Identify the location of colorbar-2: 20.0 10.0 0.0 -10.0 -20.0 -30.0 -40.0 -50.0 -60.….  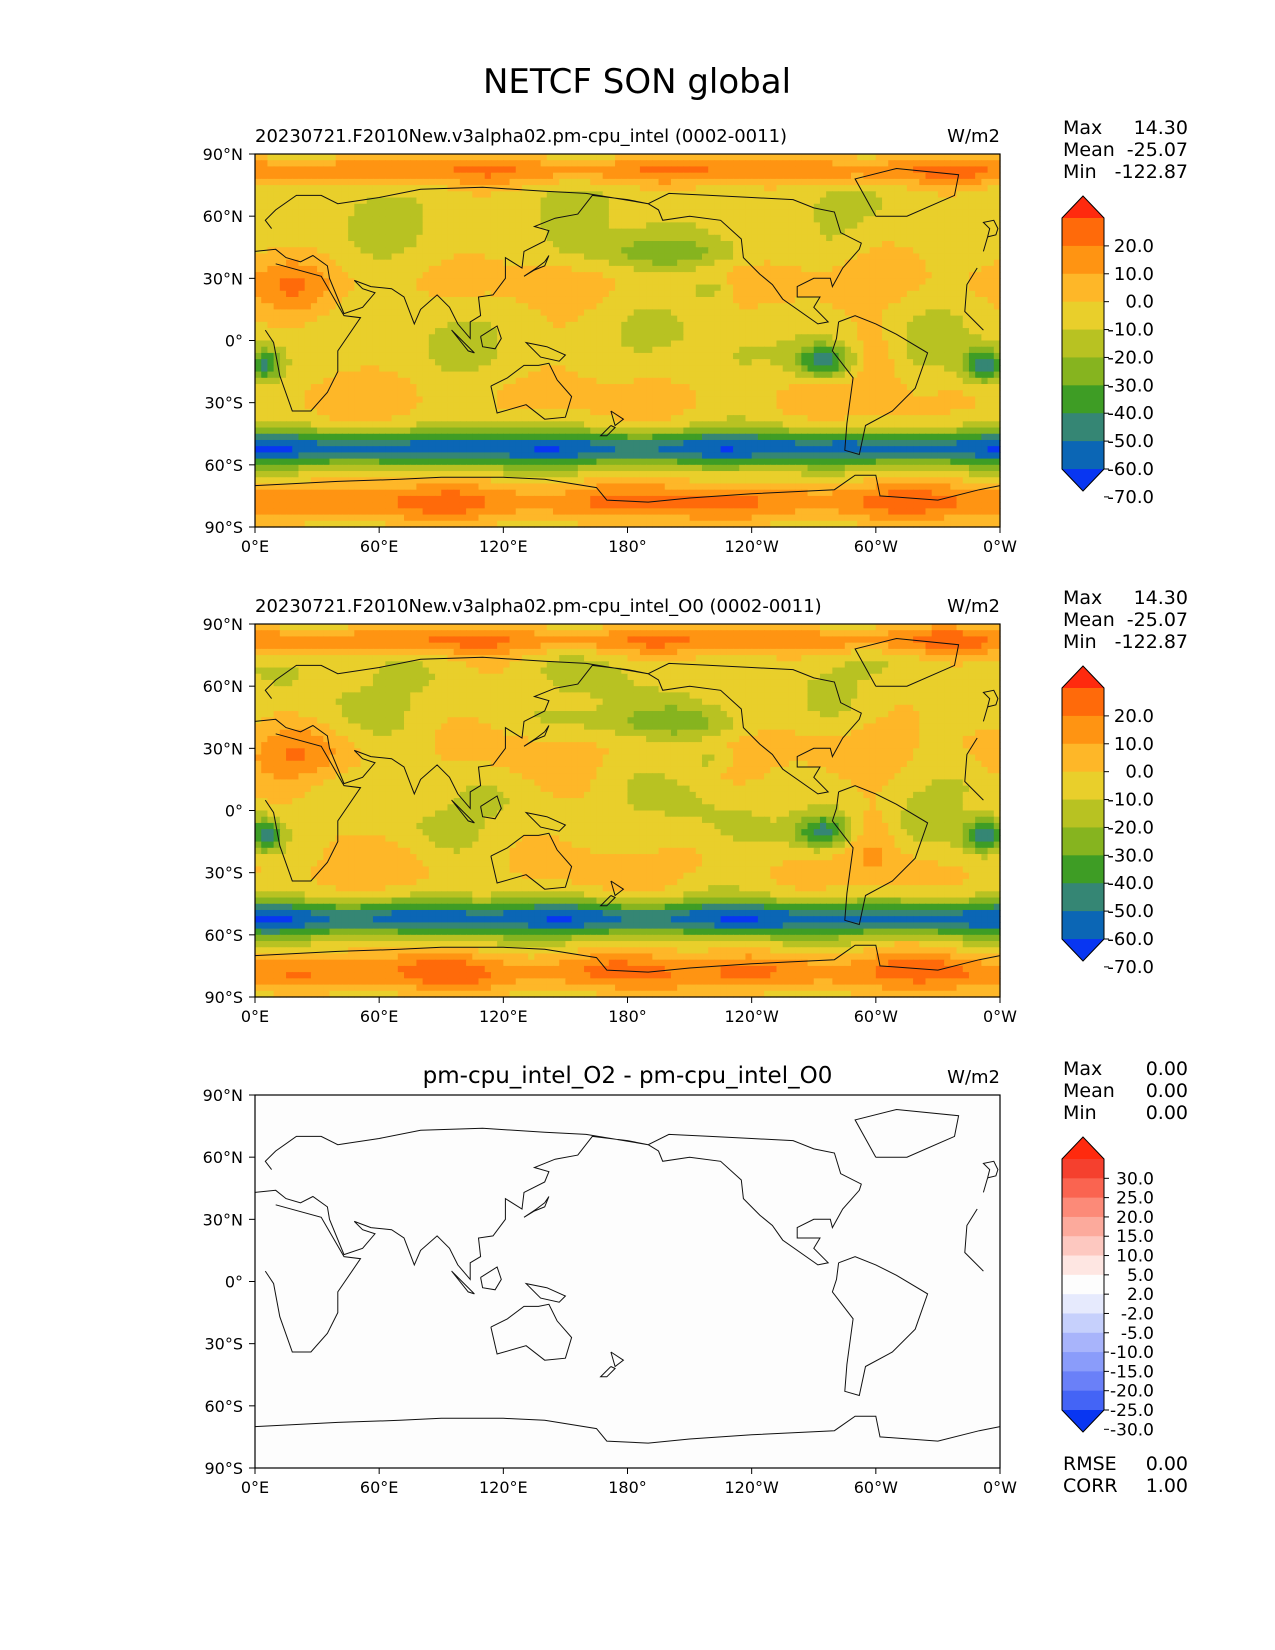
(1107, 821).